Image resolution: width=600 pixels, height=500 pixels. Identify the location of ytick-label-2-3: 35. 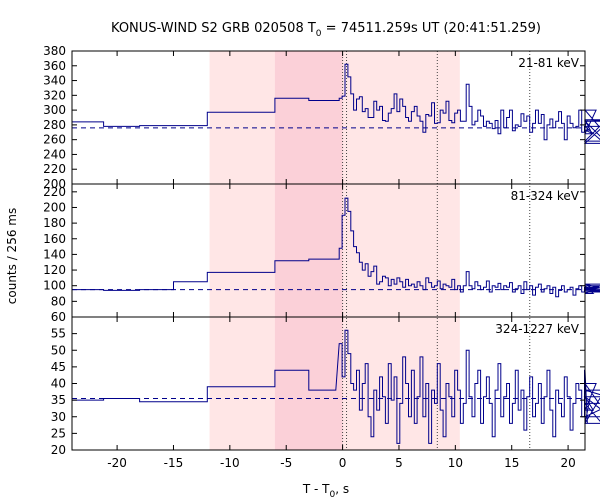
(58, 400).